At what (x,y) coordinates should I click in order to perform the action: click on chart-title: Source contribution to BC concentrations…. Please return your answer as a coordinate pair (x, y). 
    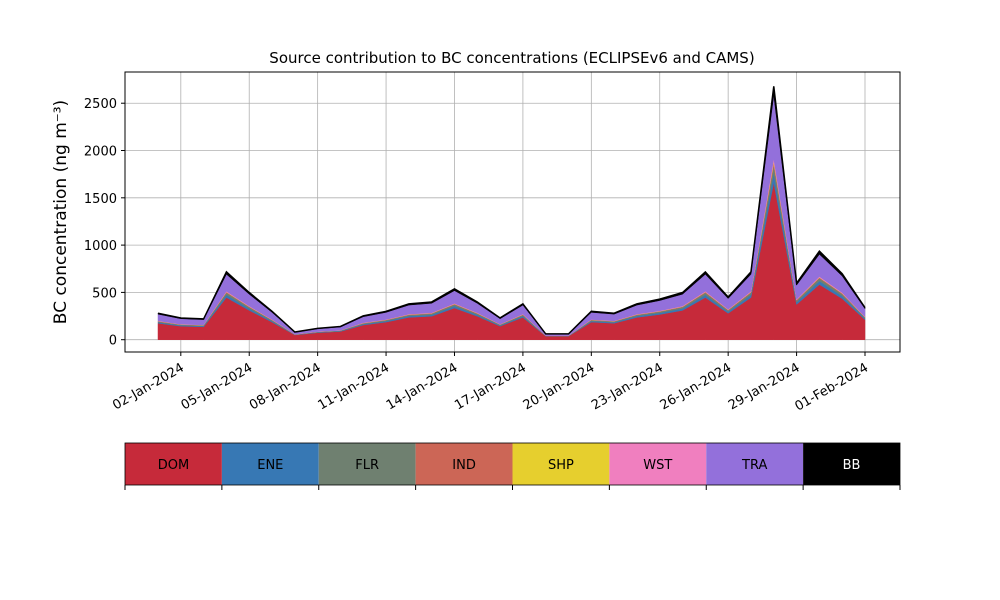
    Looking at the image, I should click on (511, 58).